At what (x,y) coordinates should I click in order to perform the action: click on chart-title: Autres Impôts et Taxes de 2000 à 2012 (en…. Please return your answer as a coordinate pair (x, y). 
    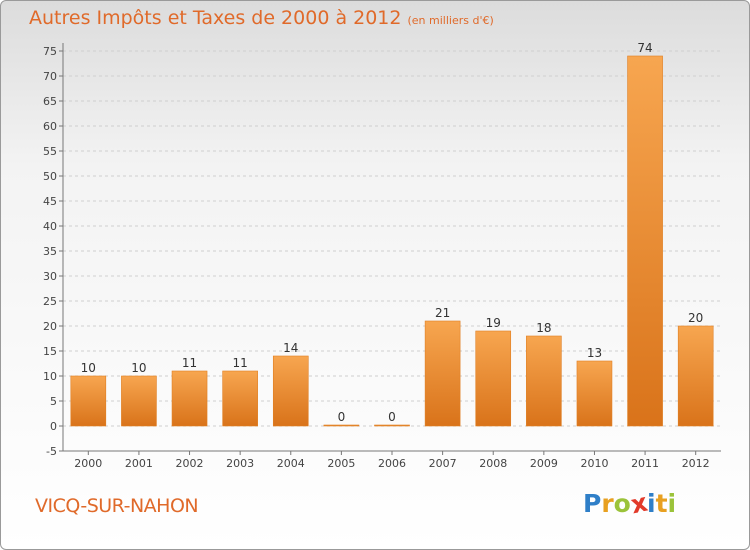
    Looking at the image, I should click on (261, 18).